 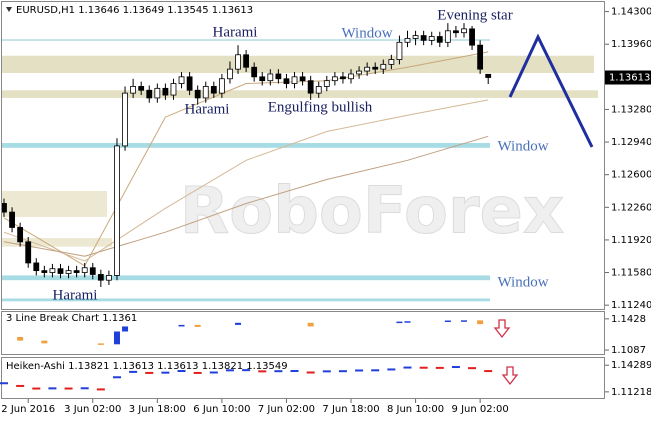 What do you see at coordinates (631, 175) in the screenshot?
I see `y-tick-label: 1.12600` at bounding box center [631, 175].